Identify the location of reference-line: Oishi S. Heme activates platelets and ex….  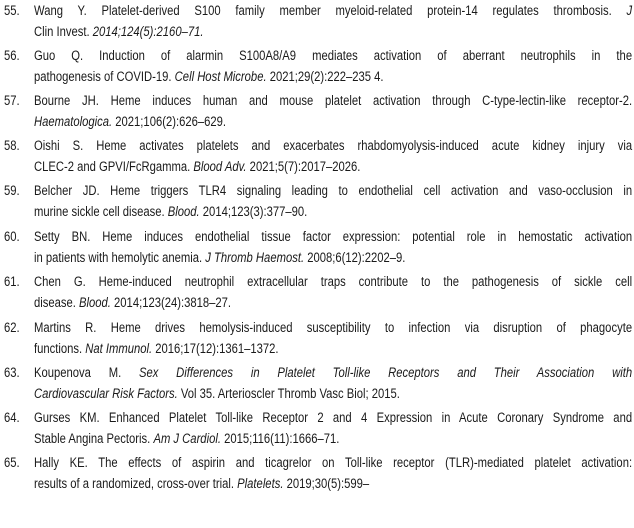
(333, 145).